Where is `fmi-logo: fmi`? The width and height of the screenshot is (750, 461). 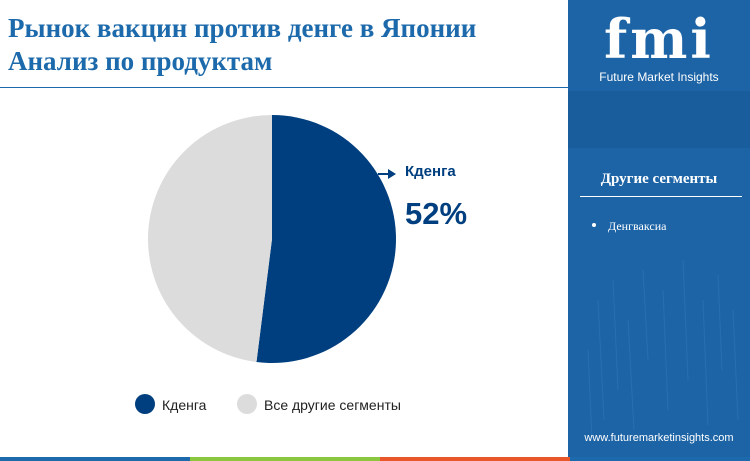 fmi-logo: fmi is located at coordinates (659, 39).